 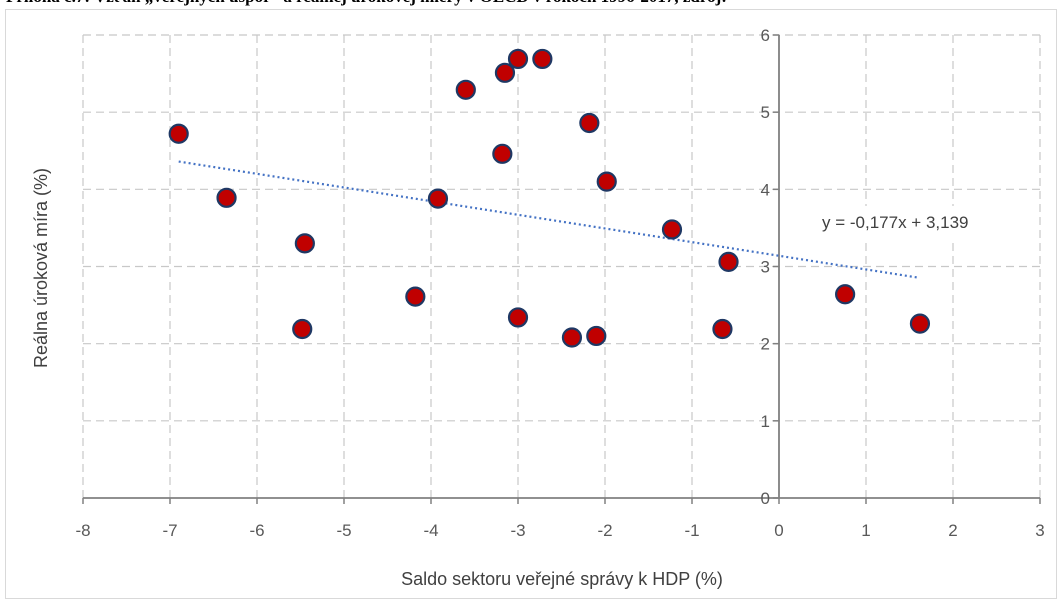 I want to click on x-tick-label: -5, so click(x=343, y=530).